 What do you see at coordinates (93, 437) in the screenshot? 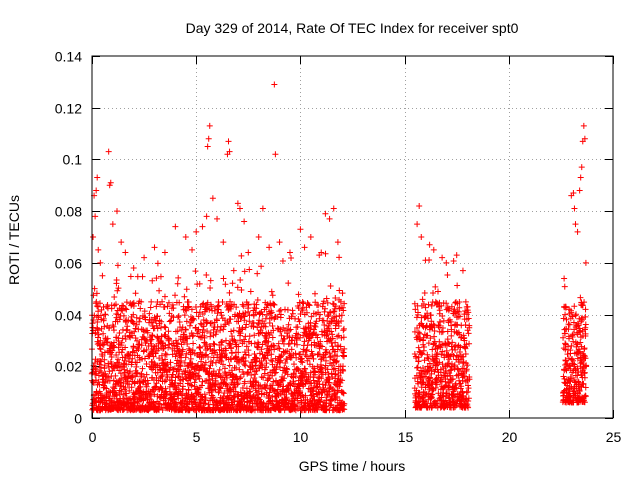
I see `x-tick-label: 0` at bounding box center [93, 437].